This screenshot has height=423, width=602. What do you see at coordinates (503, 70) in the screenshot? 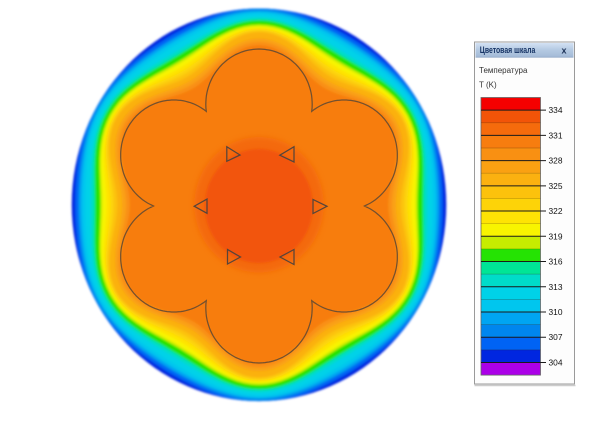
I see `svg-text: Температура` at bounding box center [503, 70].